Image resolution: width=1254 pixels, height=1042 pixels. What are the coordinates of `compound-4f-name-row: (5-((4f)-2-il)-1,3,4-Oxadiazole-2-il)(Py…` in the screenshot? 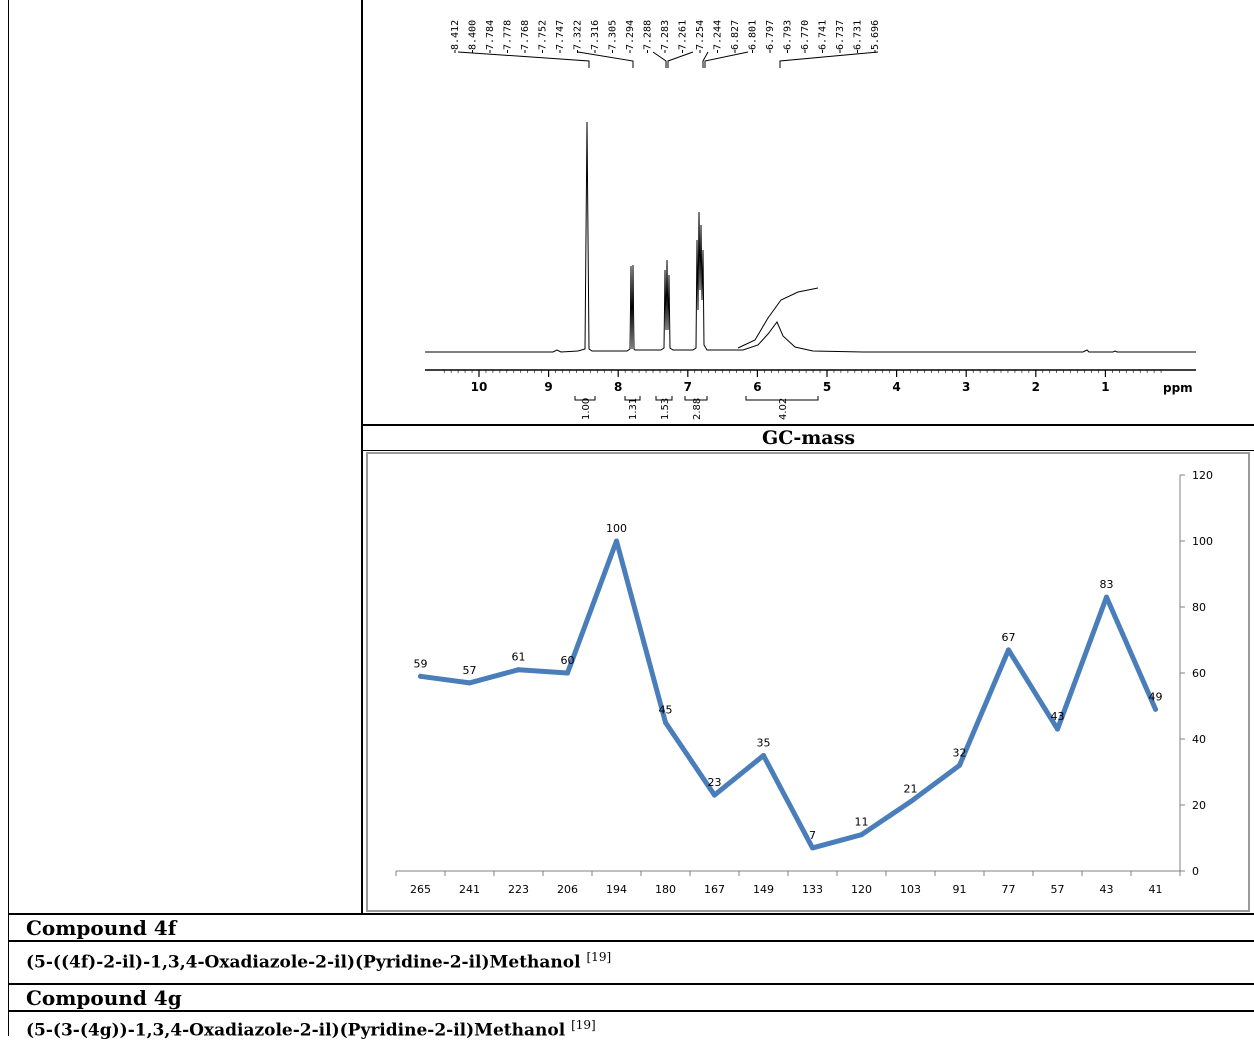 It's located at (318, 960).